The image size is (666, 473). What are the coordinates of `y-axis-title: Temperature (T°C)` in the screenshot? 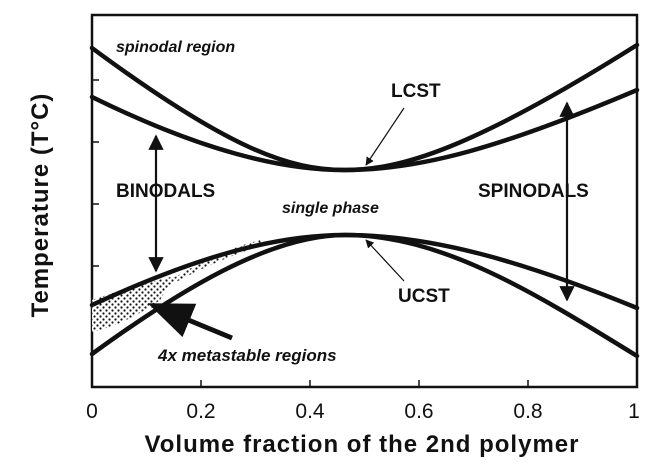 It's located at (40, 205).